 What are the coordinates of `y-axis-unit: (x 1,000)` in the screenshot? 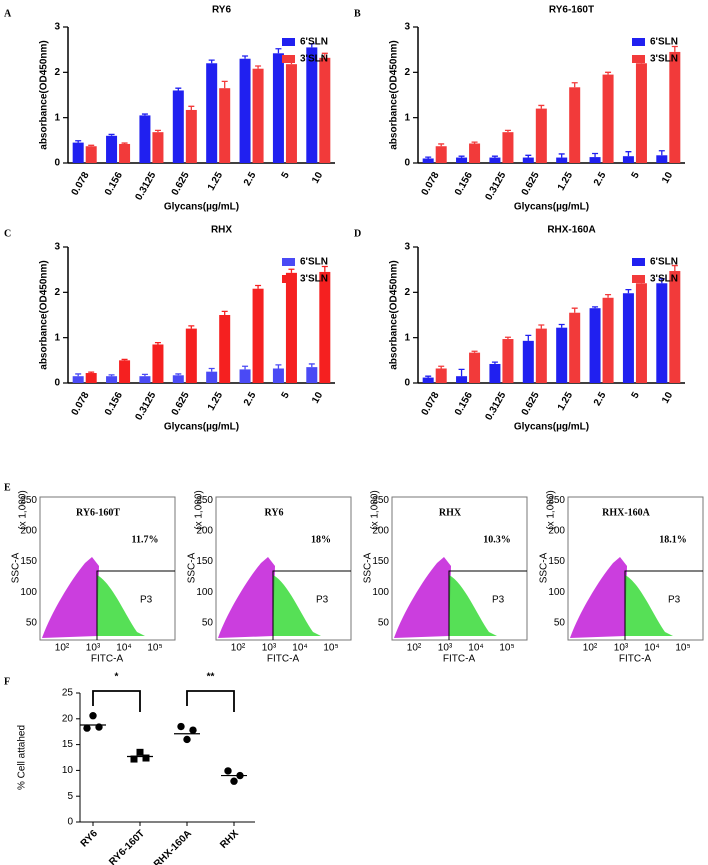 It's located at (199, 509).